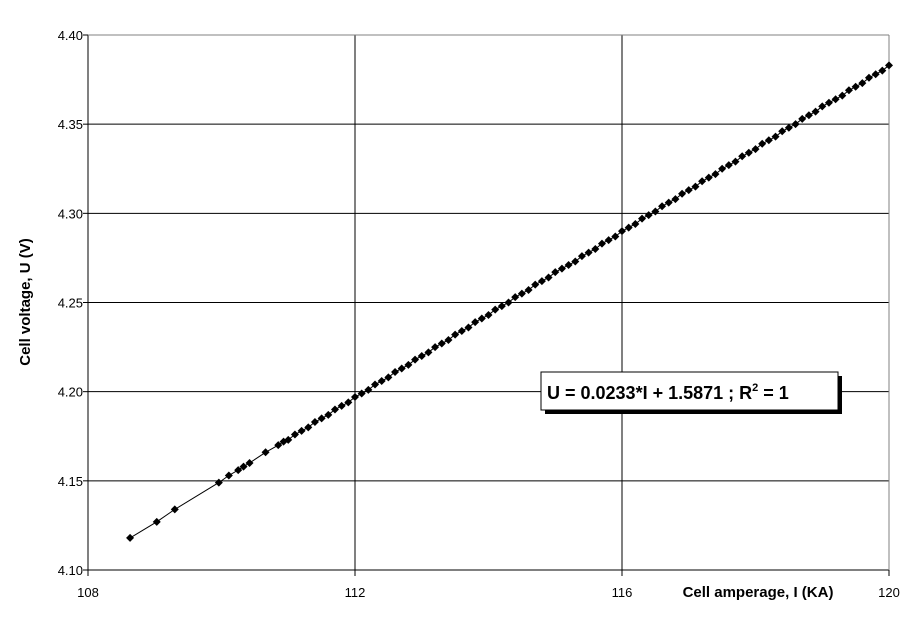 This screenshot has width=923, height=631. What do you see at coordinates (70, 481) in the screenshot?
I see `y-tick-label: 4.15` at bounding box center [70, 481].